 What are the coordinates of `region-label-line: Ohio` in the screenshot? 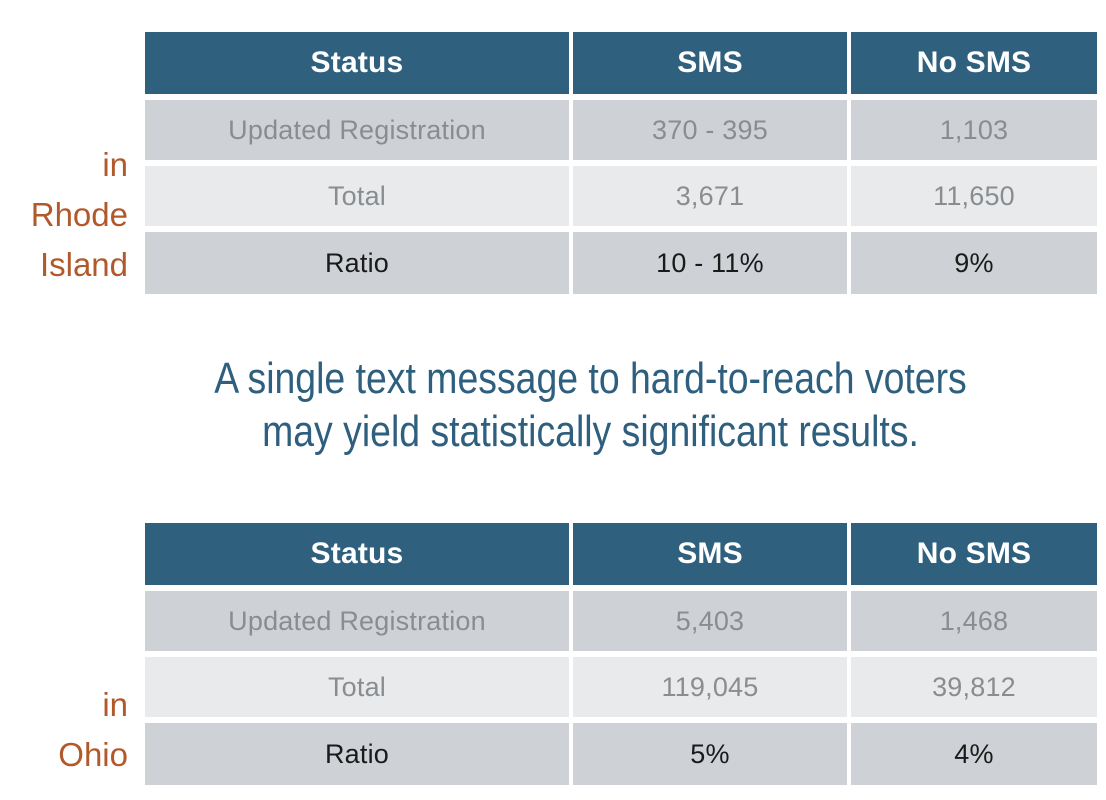 It's located at (93, 754).